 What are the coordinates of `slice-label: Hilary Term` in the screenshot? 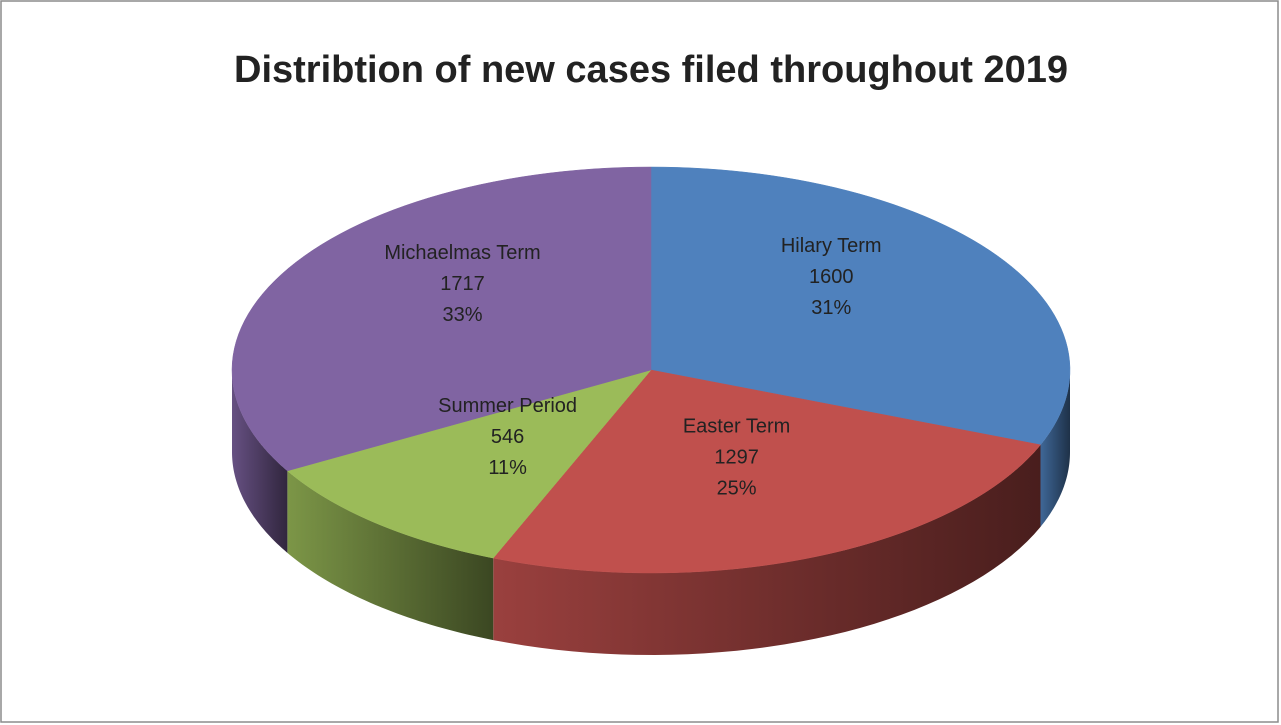 It's located at (831, 246).